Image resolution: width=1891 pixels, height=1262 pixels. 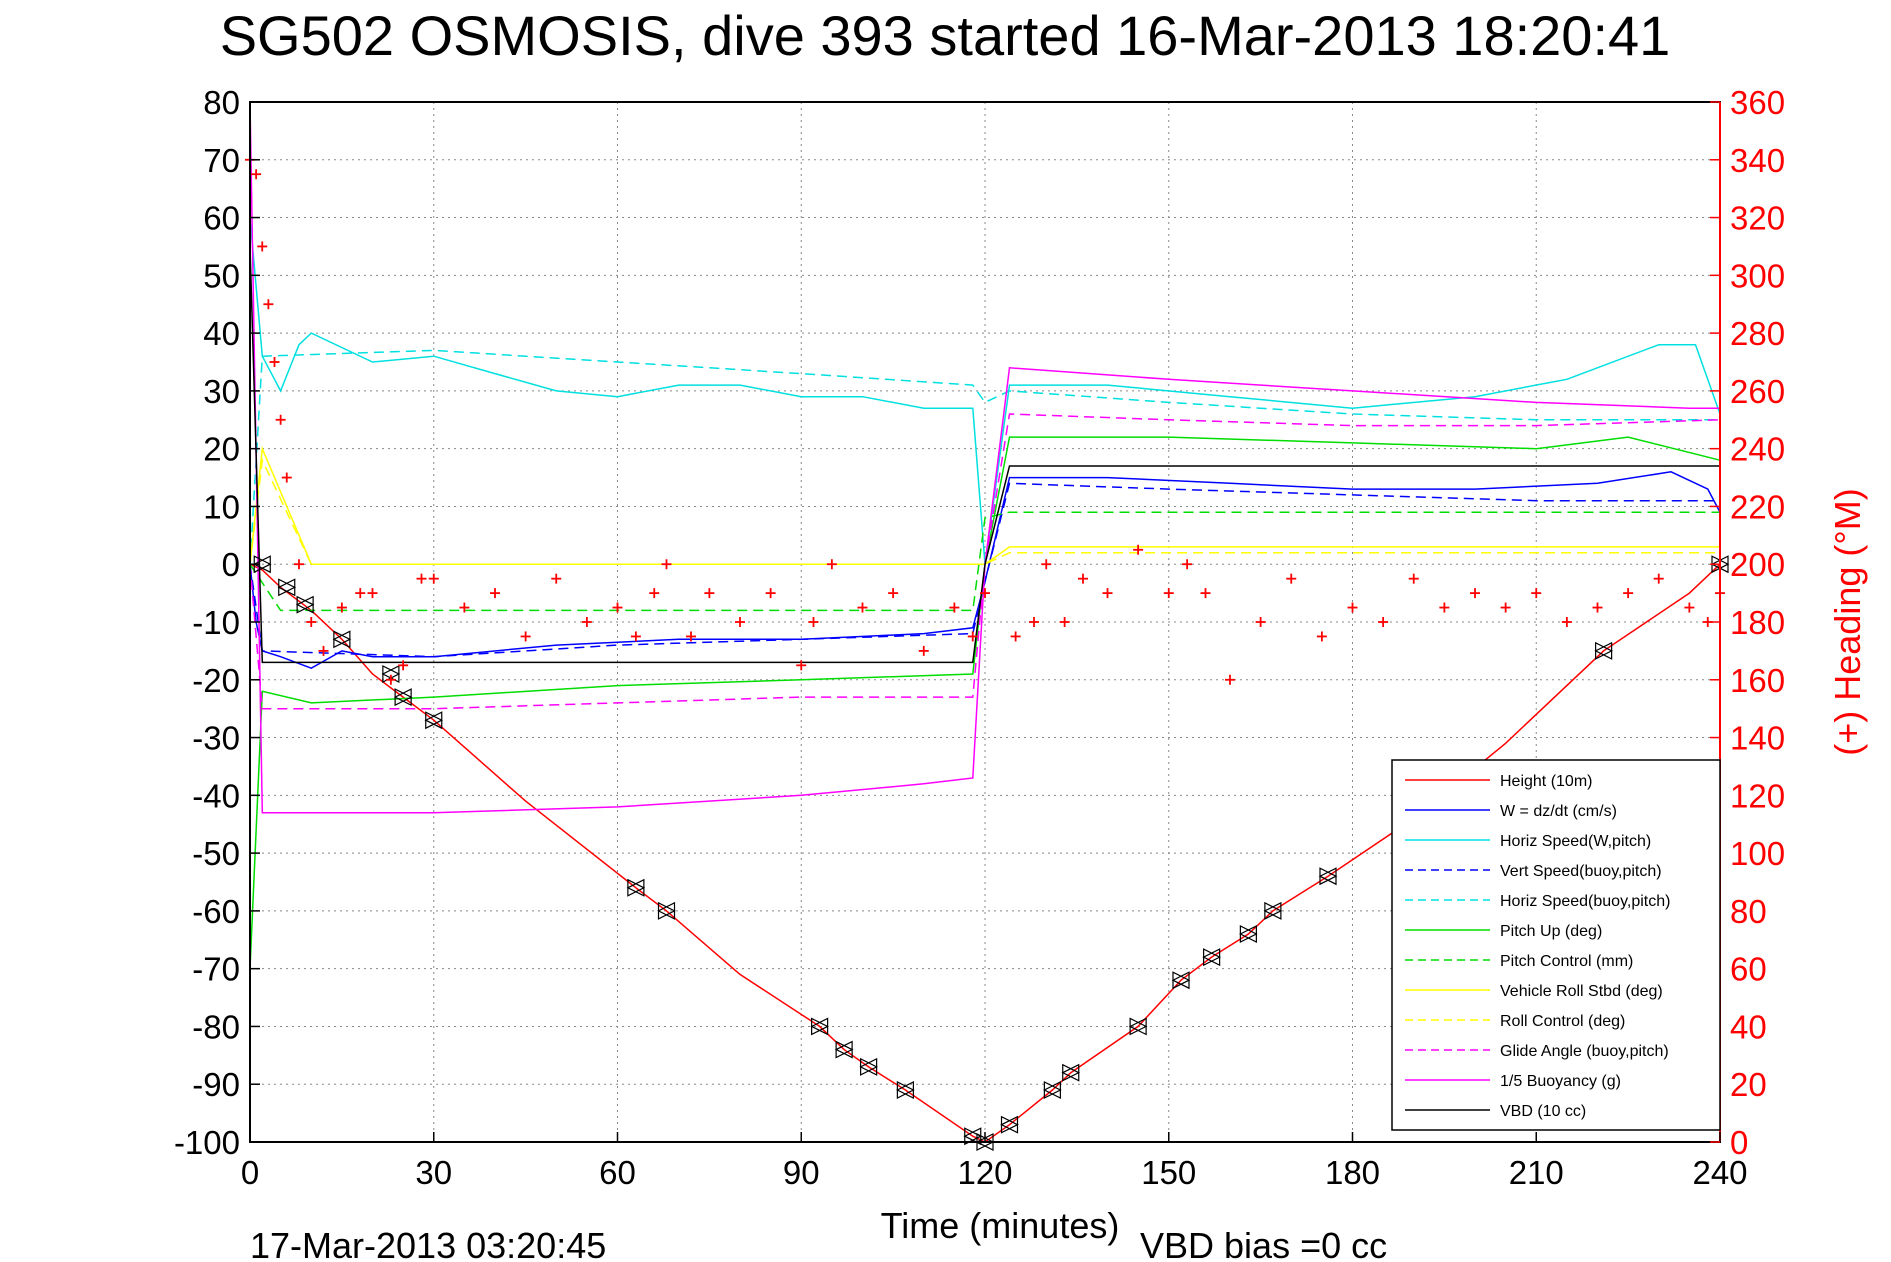 I want to click on legend-label-3: Vert Speed(buoy,pitch), so click(x=1581, y=871).